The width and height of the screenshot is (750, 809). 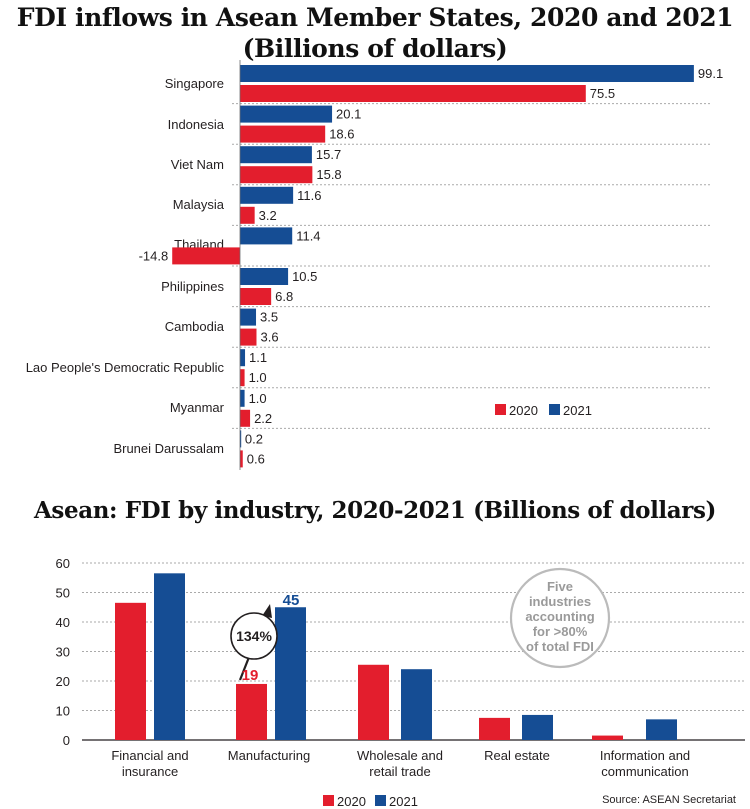 What do you see at coordinates (269, 317) in the screenshot?
I see `value-label-2021: 3.5` at bounding box center [269, 317].